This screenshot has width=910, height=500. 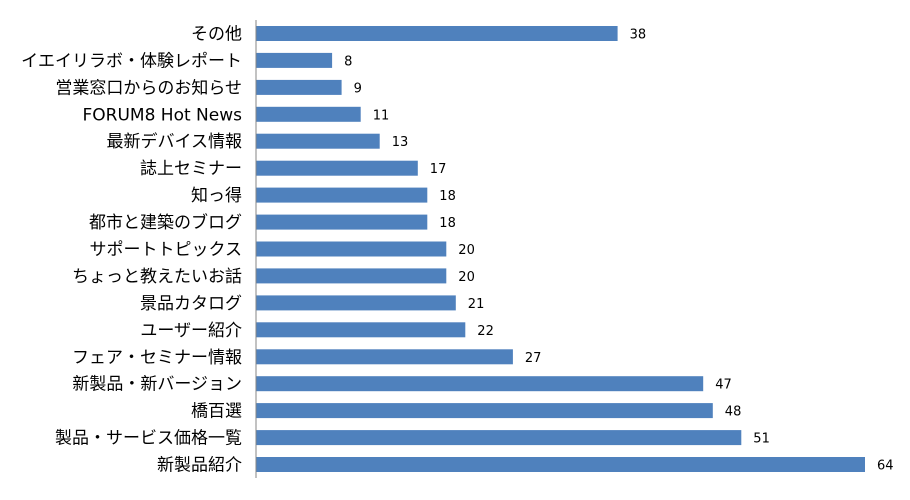 What do you see at coordinates (216, 35) in the screenshot?
I see `category-tick-label: その他` at bounding box center [216, 35].